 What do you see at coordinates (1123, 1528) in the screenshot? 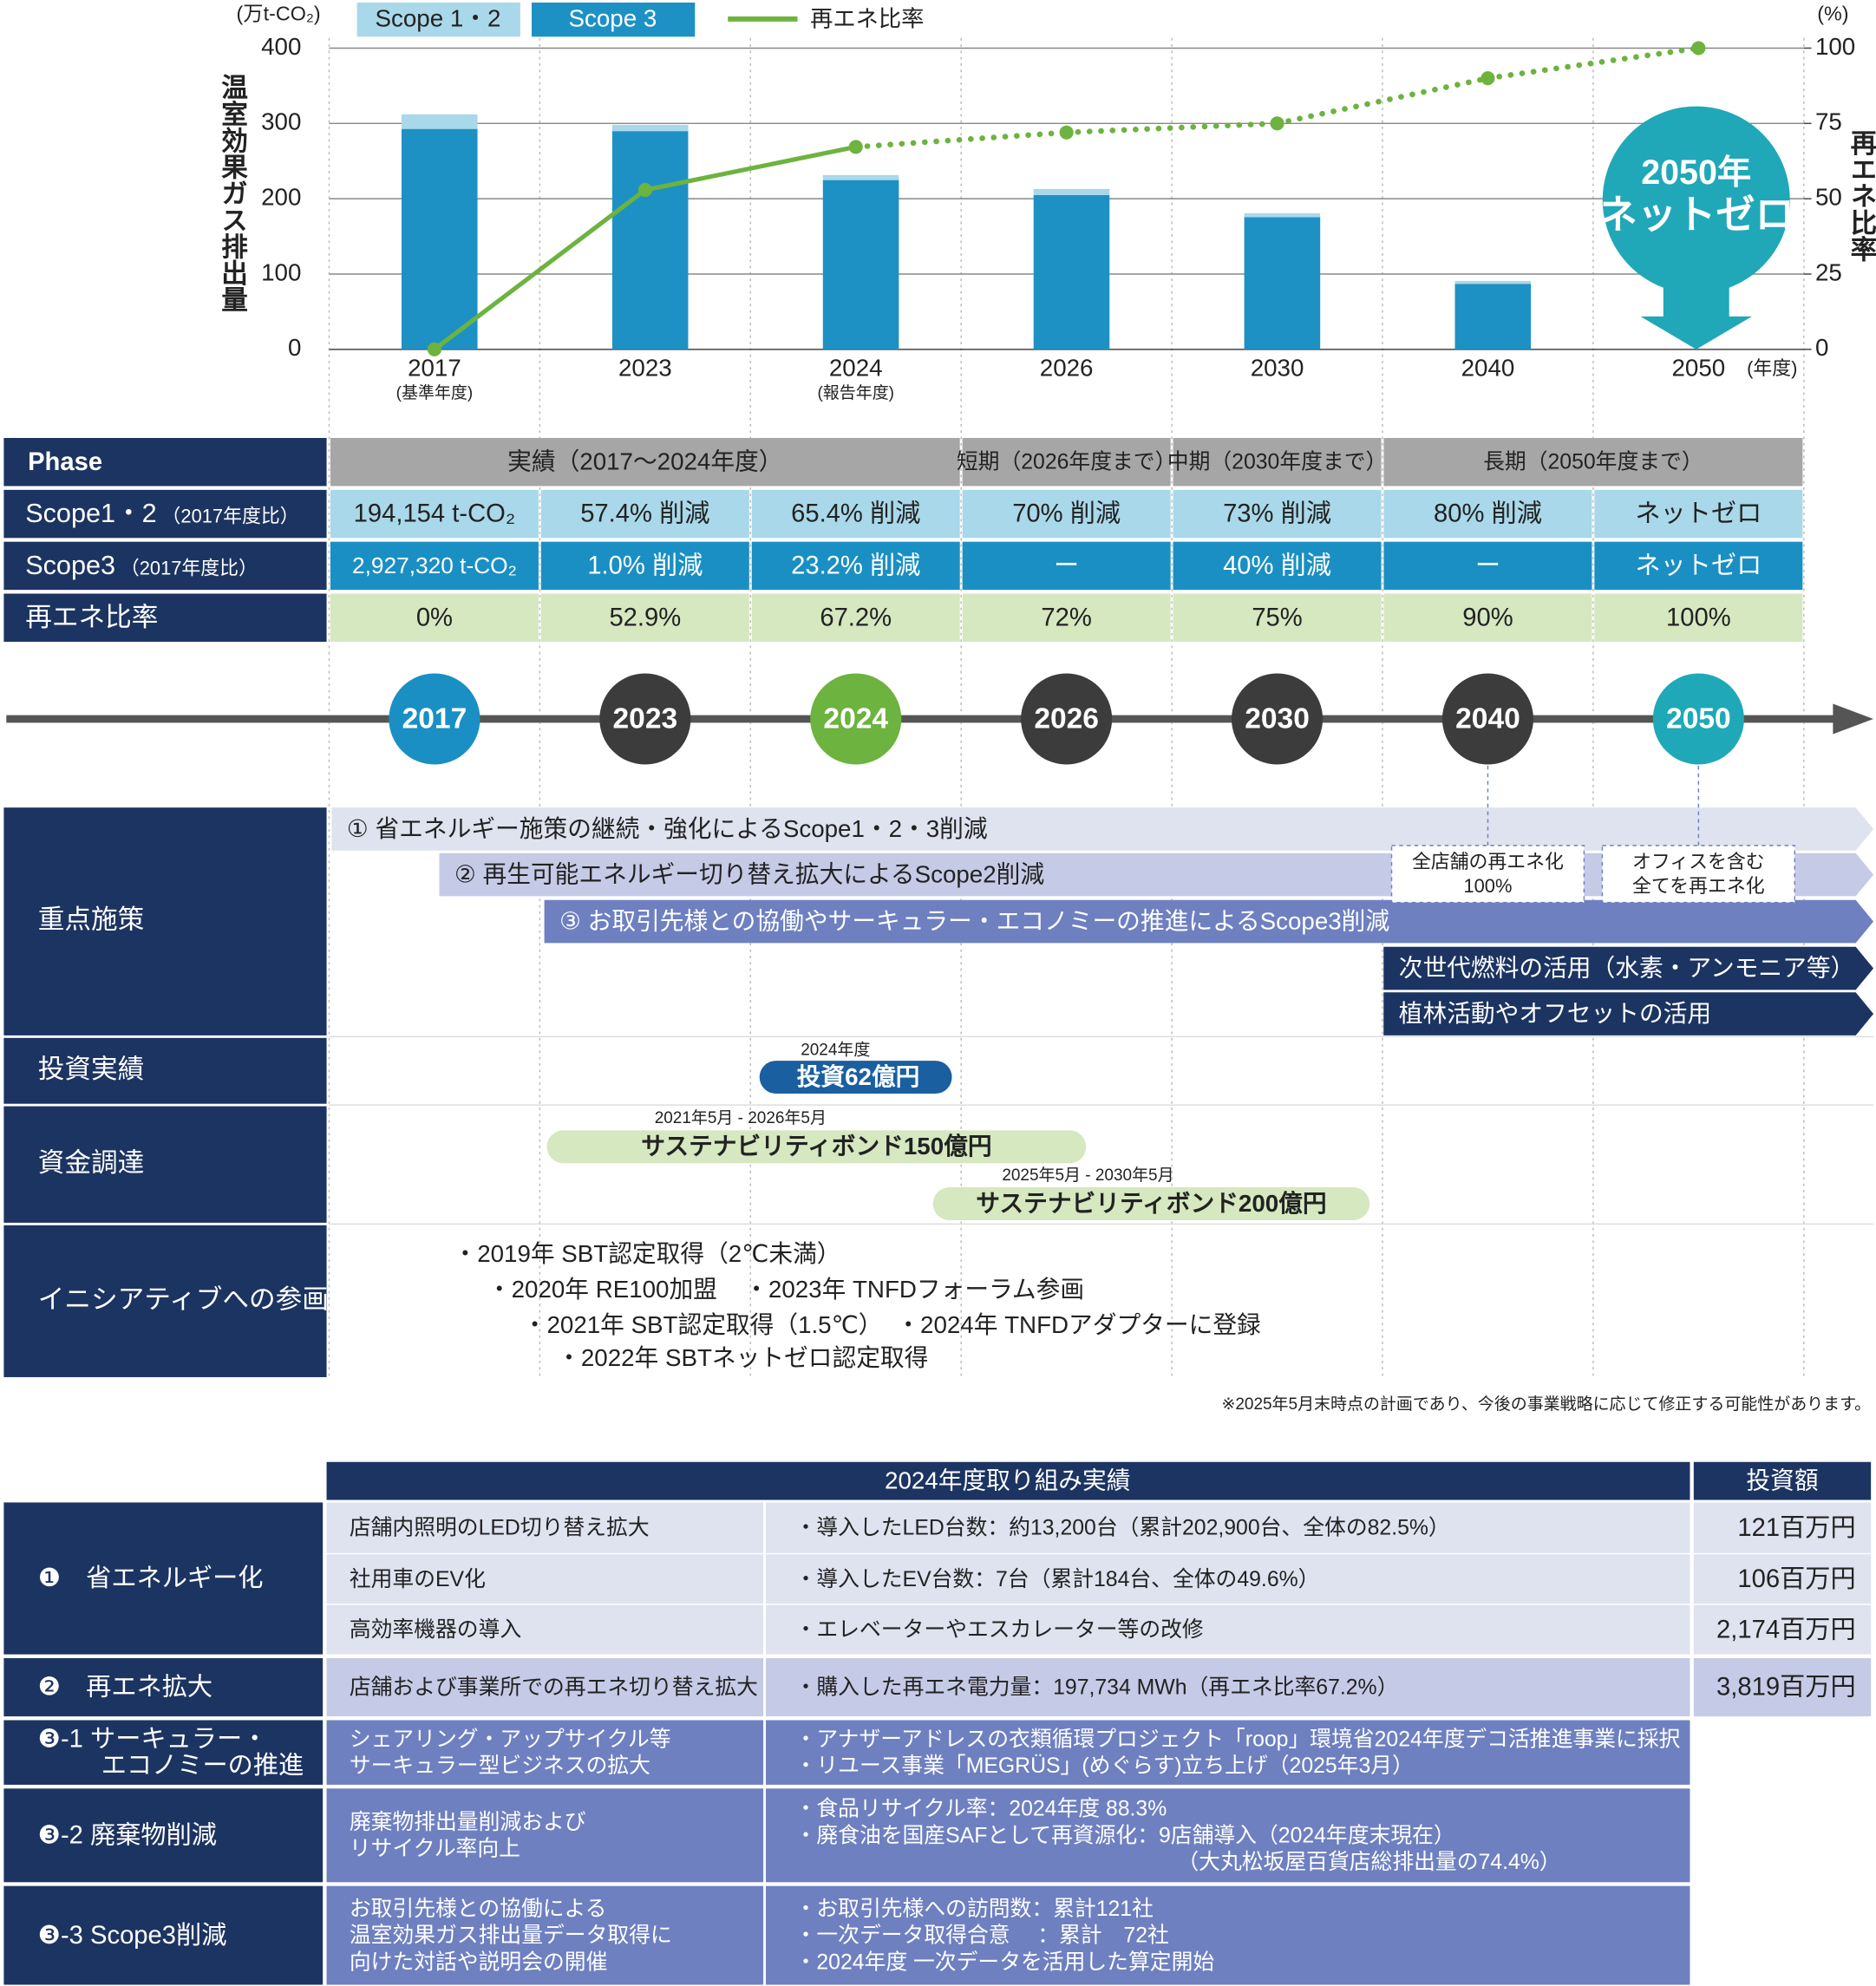
I see `detail-text: ・導入したLED台数：約13,200台（累計202,900台、全体の82.5%）` at bounding box center [1123, 1528].